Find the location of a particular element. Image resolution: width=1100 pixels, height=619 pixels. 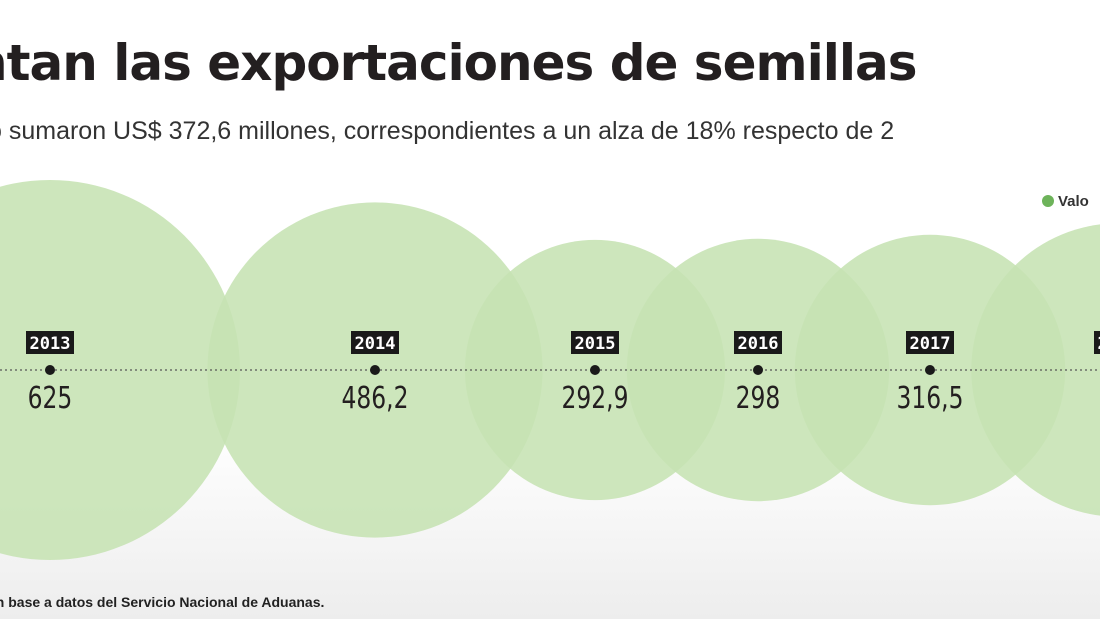

year-label-bg-2018 is located at coordinates (1097, 342).